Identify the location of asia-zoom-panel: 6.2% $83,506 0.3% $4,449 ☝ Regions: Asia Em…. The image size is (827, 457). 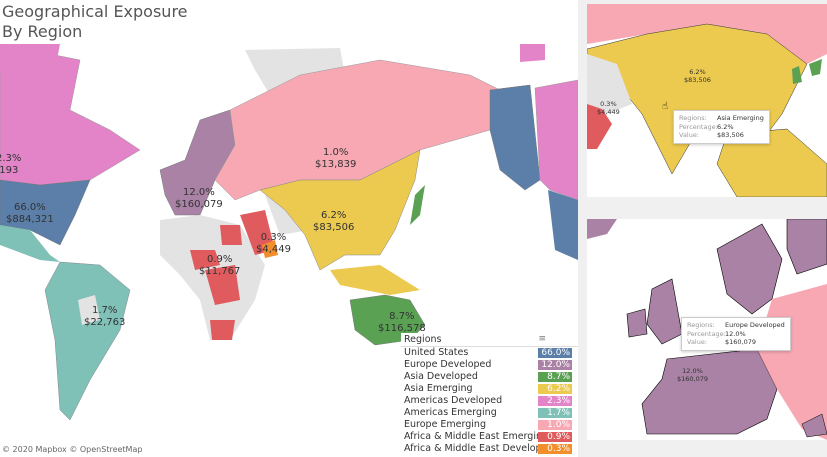
(707, 100).